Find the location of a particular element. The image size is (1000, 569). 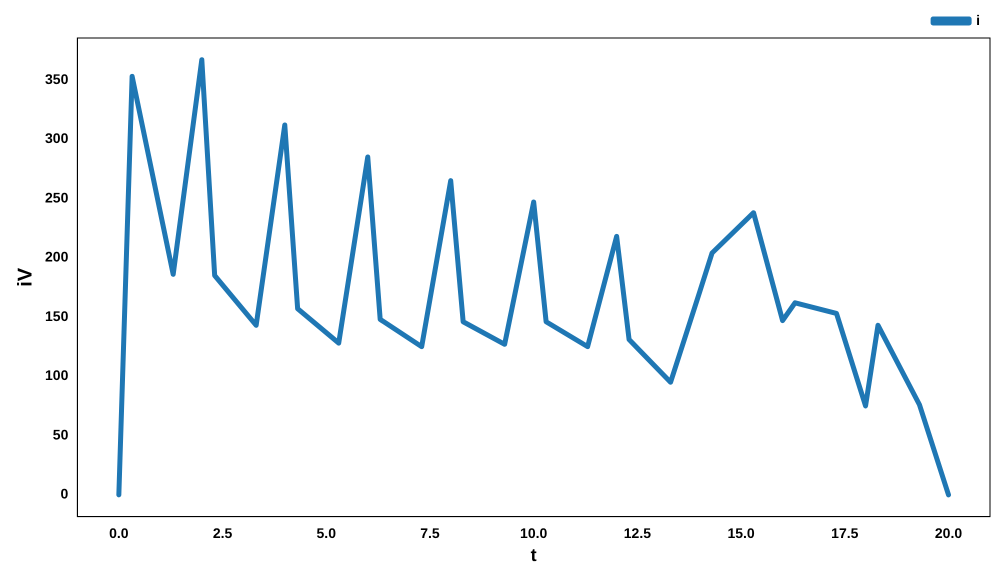

x-tick-label: 7.5 is located at coordinates (430, 532).